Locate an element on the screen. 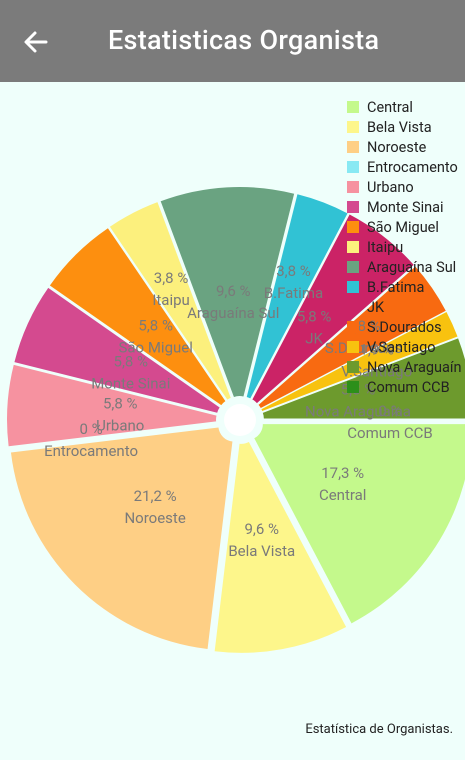 The height and width of the screenshot is (760, 465). pie-slice-b-fatima is located at coordinates (297, 296).